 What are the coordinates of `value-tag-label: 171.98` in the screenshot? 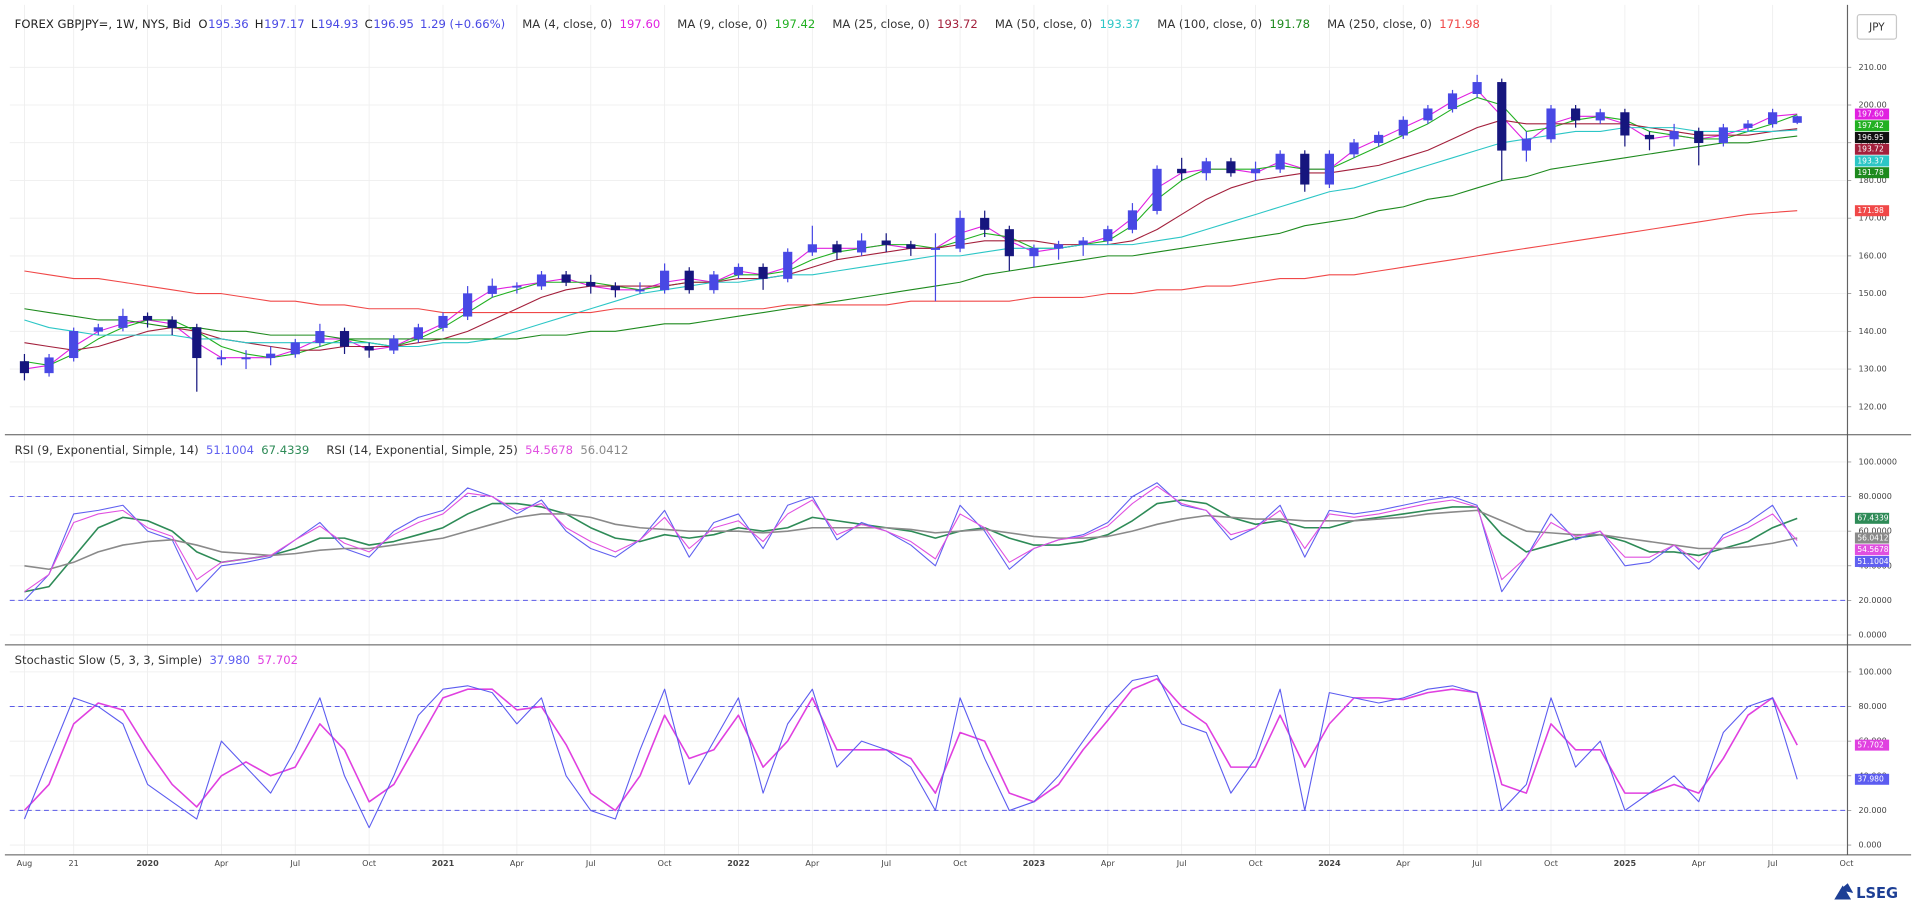 It's located at (1870, 210).